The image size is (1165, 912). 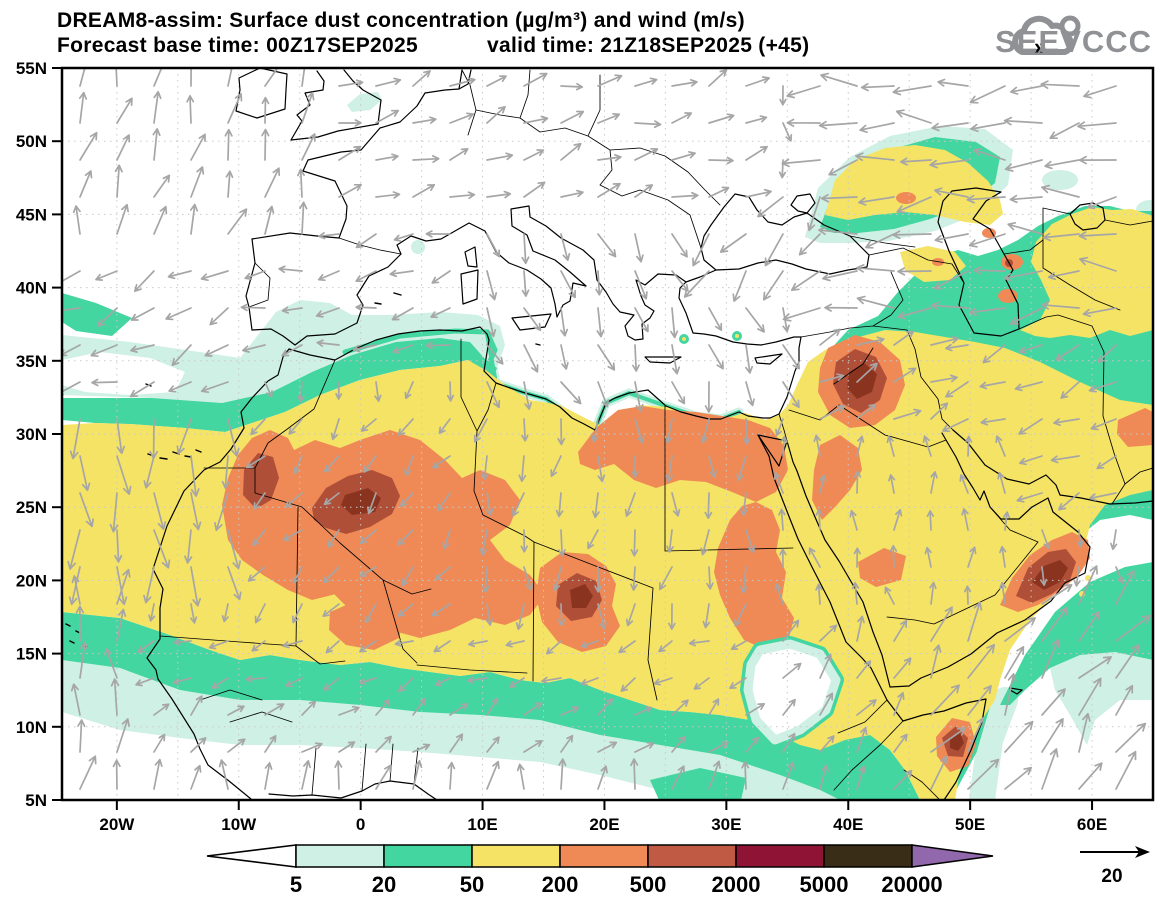 What do you see at coordinates (1135, 427) in the screenshot?
I see `dust-200-pakistan` at bounding box center [1135, 427].